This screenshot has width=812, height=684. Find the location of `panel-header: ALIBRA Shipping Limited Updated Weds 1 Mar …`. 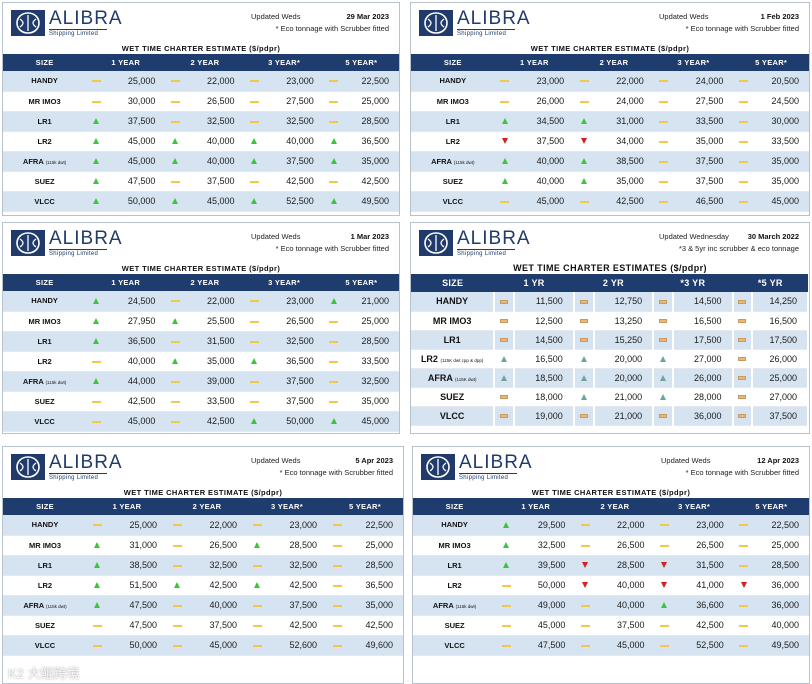

panel-header: ALIBRA Shipping Limited Updated Weds 1 Mar … is located at coordinates (201, 243).